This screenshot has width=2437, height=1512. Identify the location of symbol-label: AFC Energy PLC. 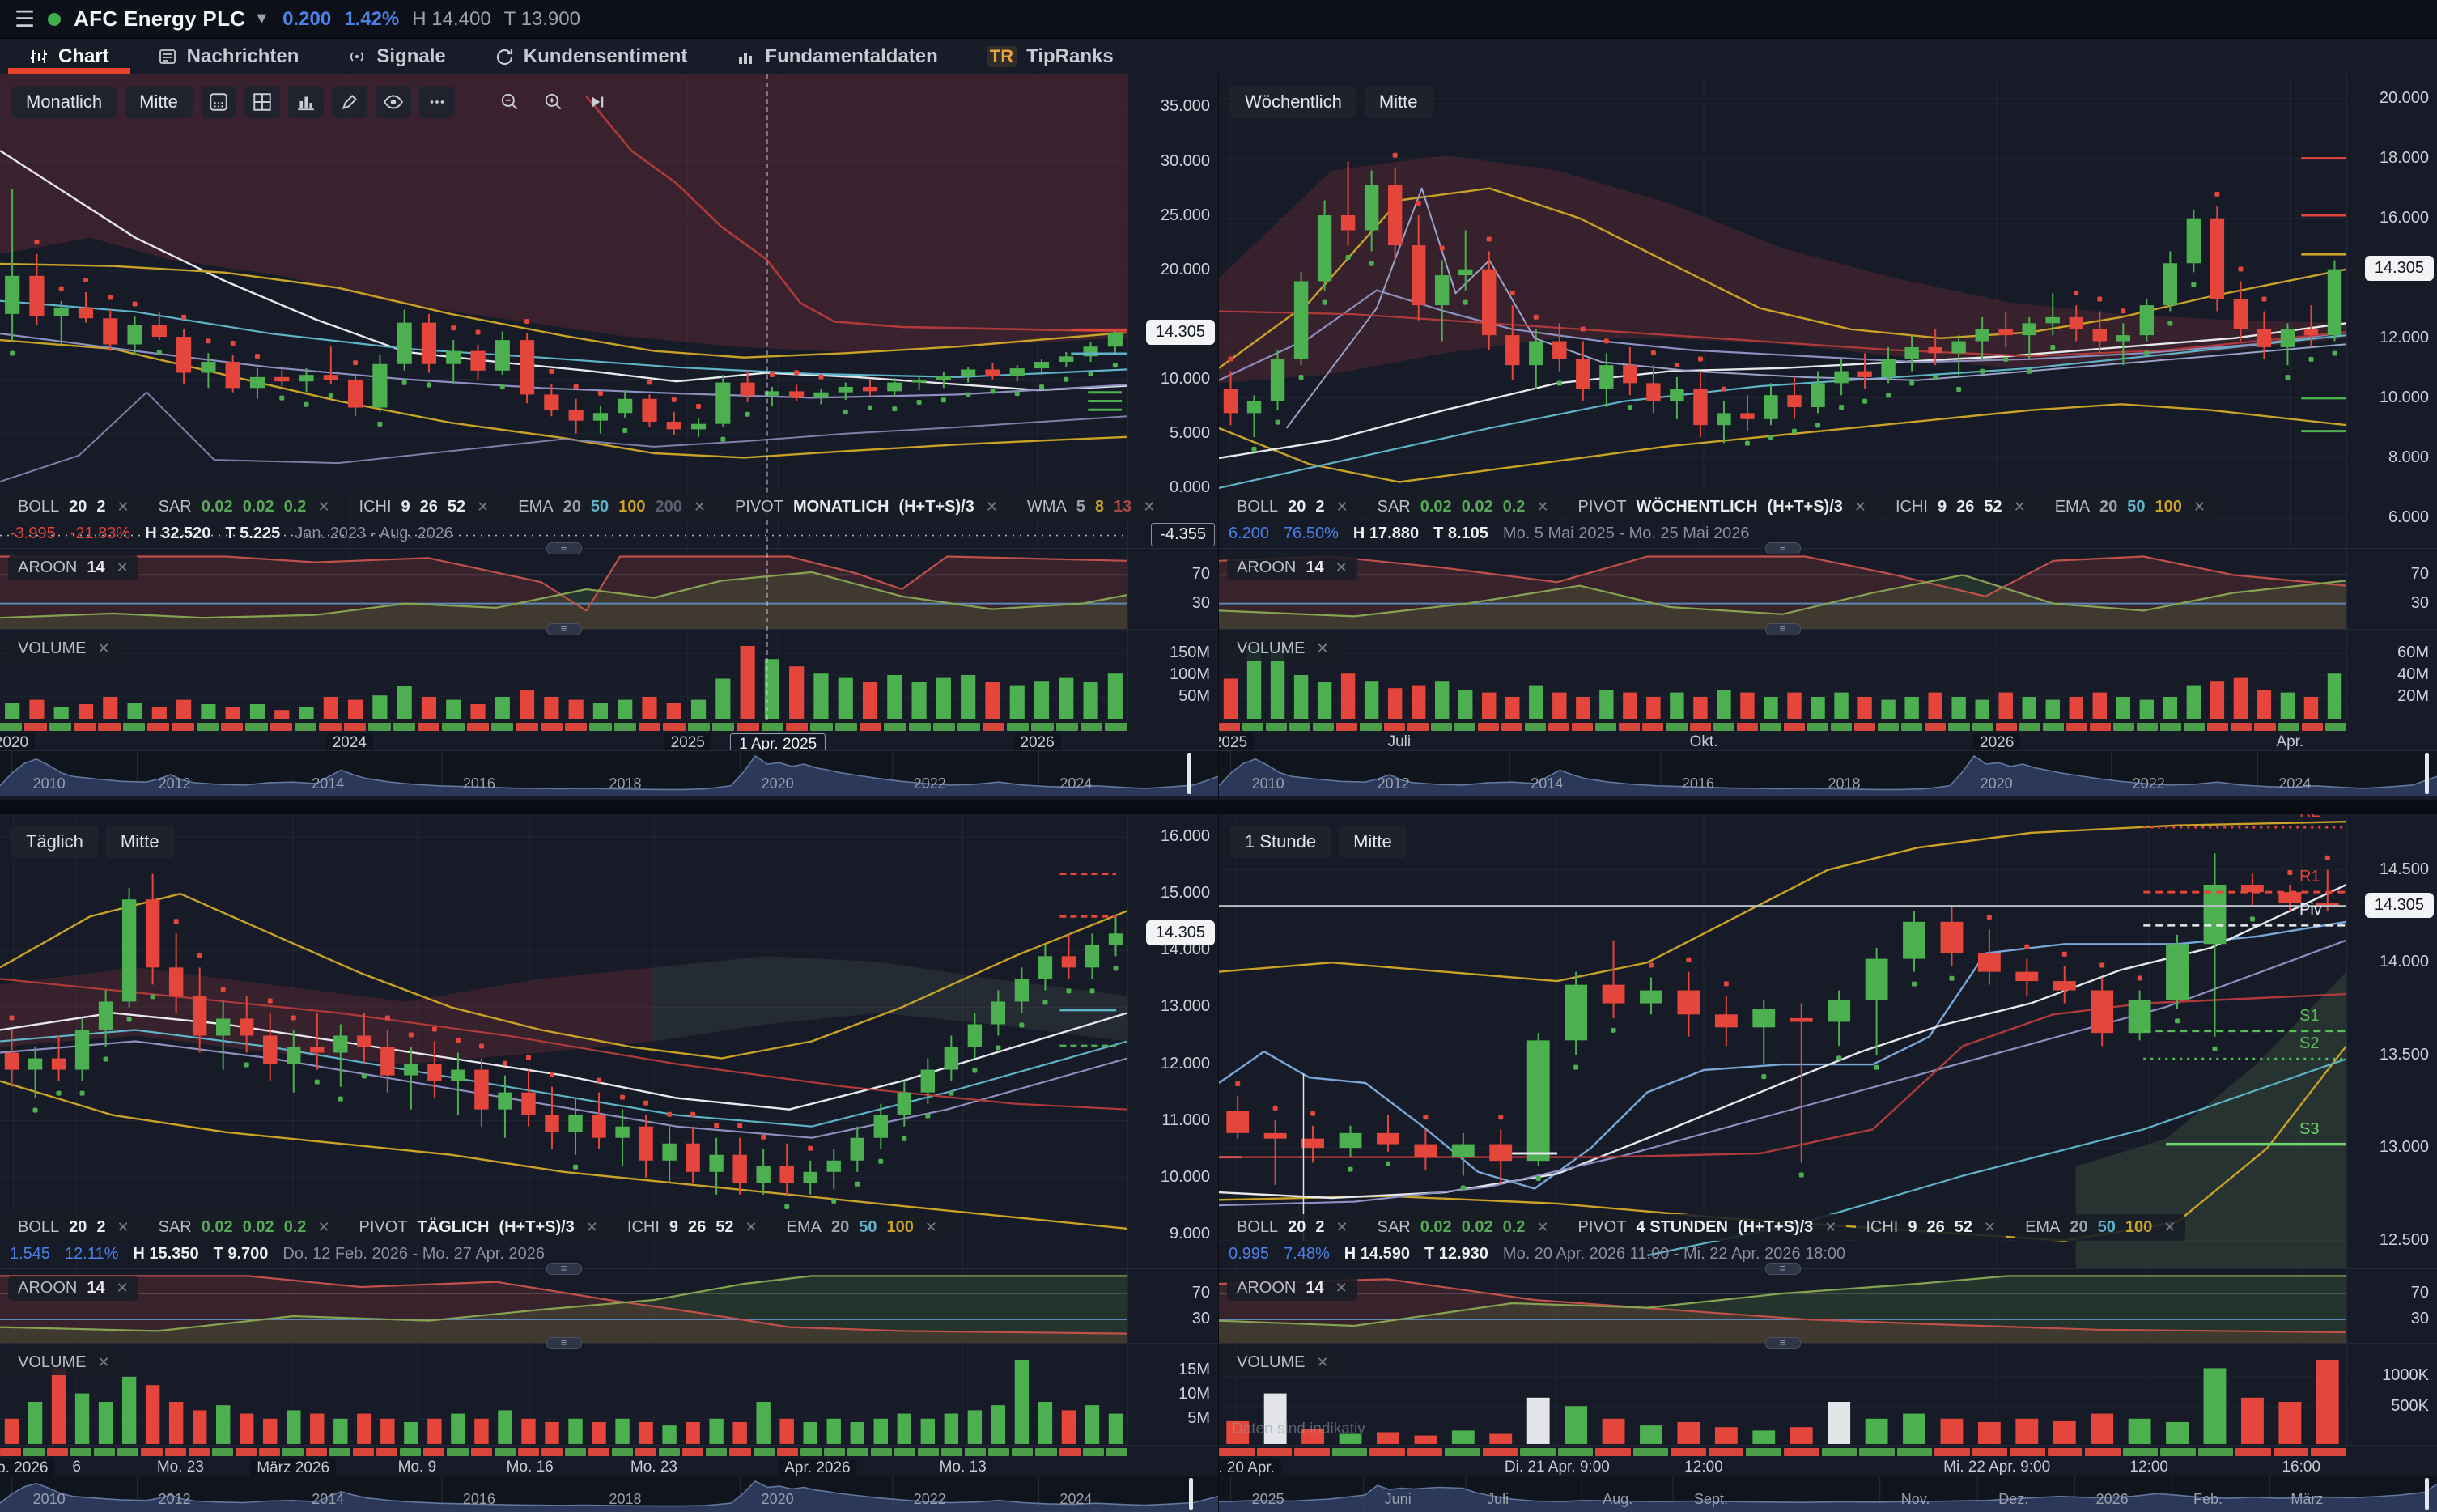
(160, 18).